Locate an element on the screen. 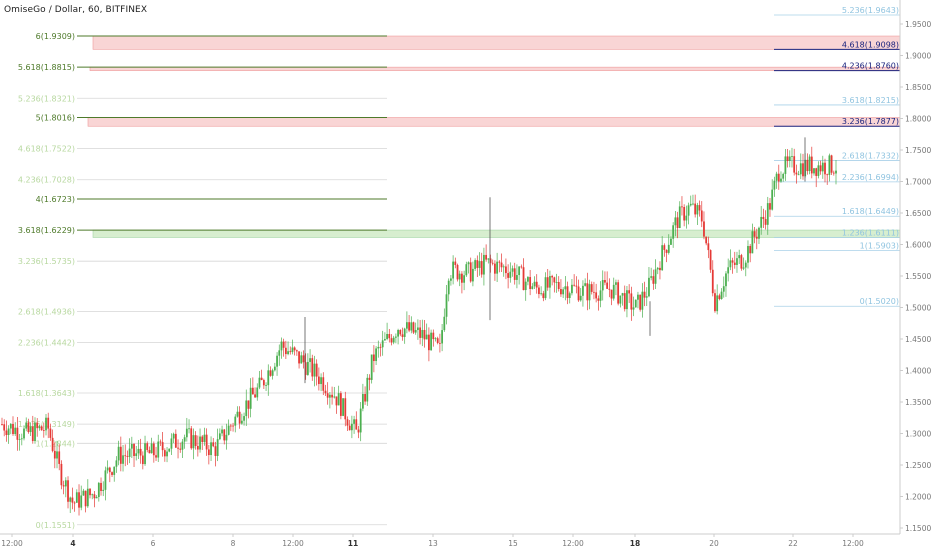 The width and height of the screenshot is (932, 550). x-tick-label: 13 is located at coordinates (433, 543).